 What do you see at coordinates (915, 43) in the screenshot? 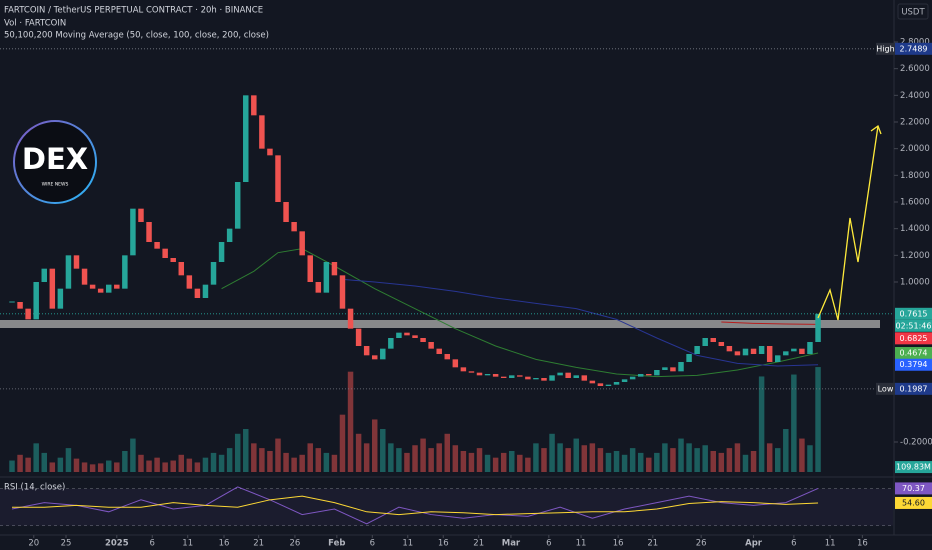
I see `y-tick-label: 2.8000` at bounding box center [915, 43].